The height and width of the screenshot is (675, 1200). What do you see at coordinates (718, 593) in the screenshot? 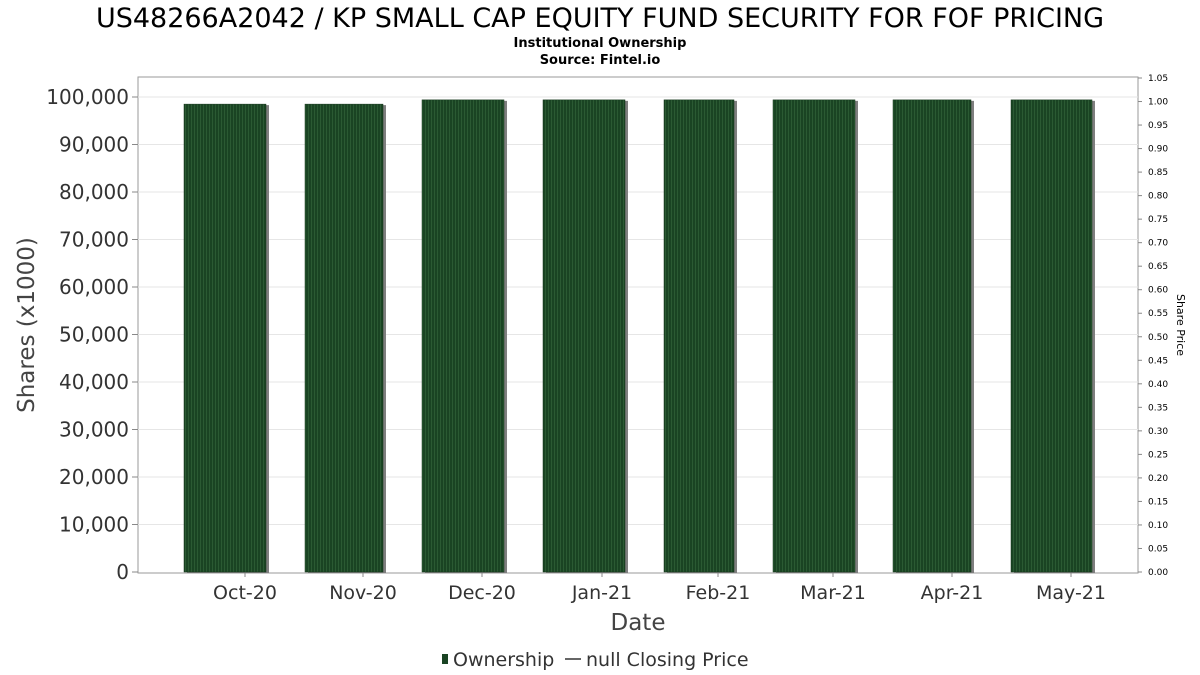
I see `x-tick-label: Feb-21` at bounding box center [718, 593].